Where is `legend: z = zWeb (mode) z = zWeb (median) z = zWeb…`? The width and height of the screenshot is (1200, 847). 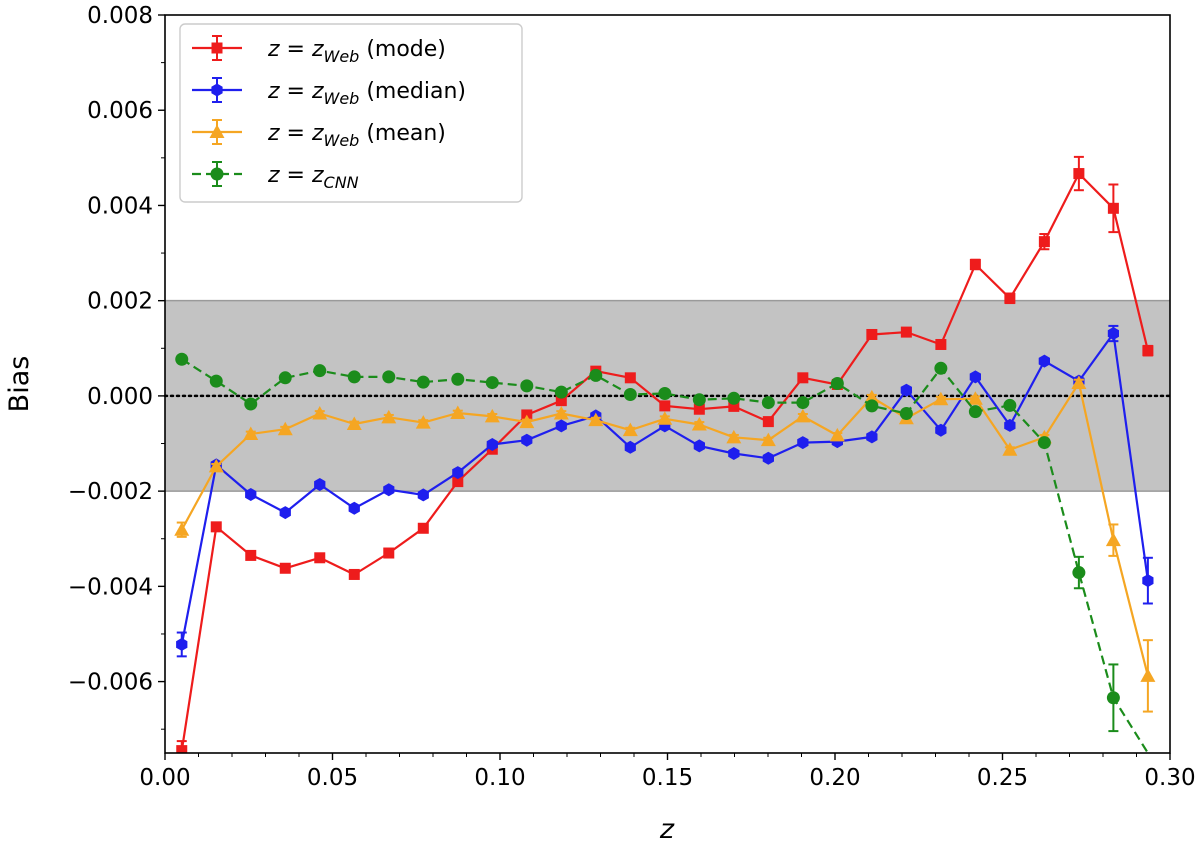 legend: z = zWeb (mode) z = zWeb (median) z = zWeb… is located at coordinates (351, 113).